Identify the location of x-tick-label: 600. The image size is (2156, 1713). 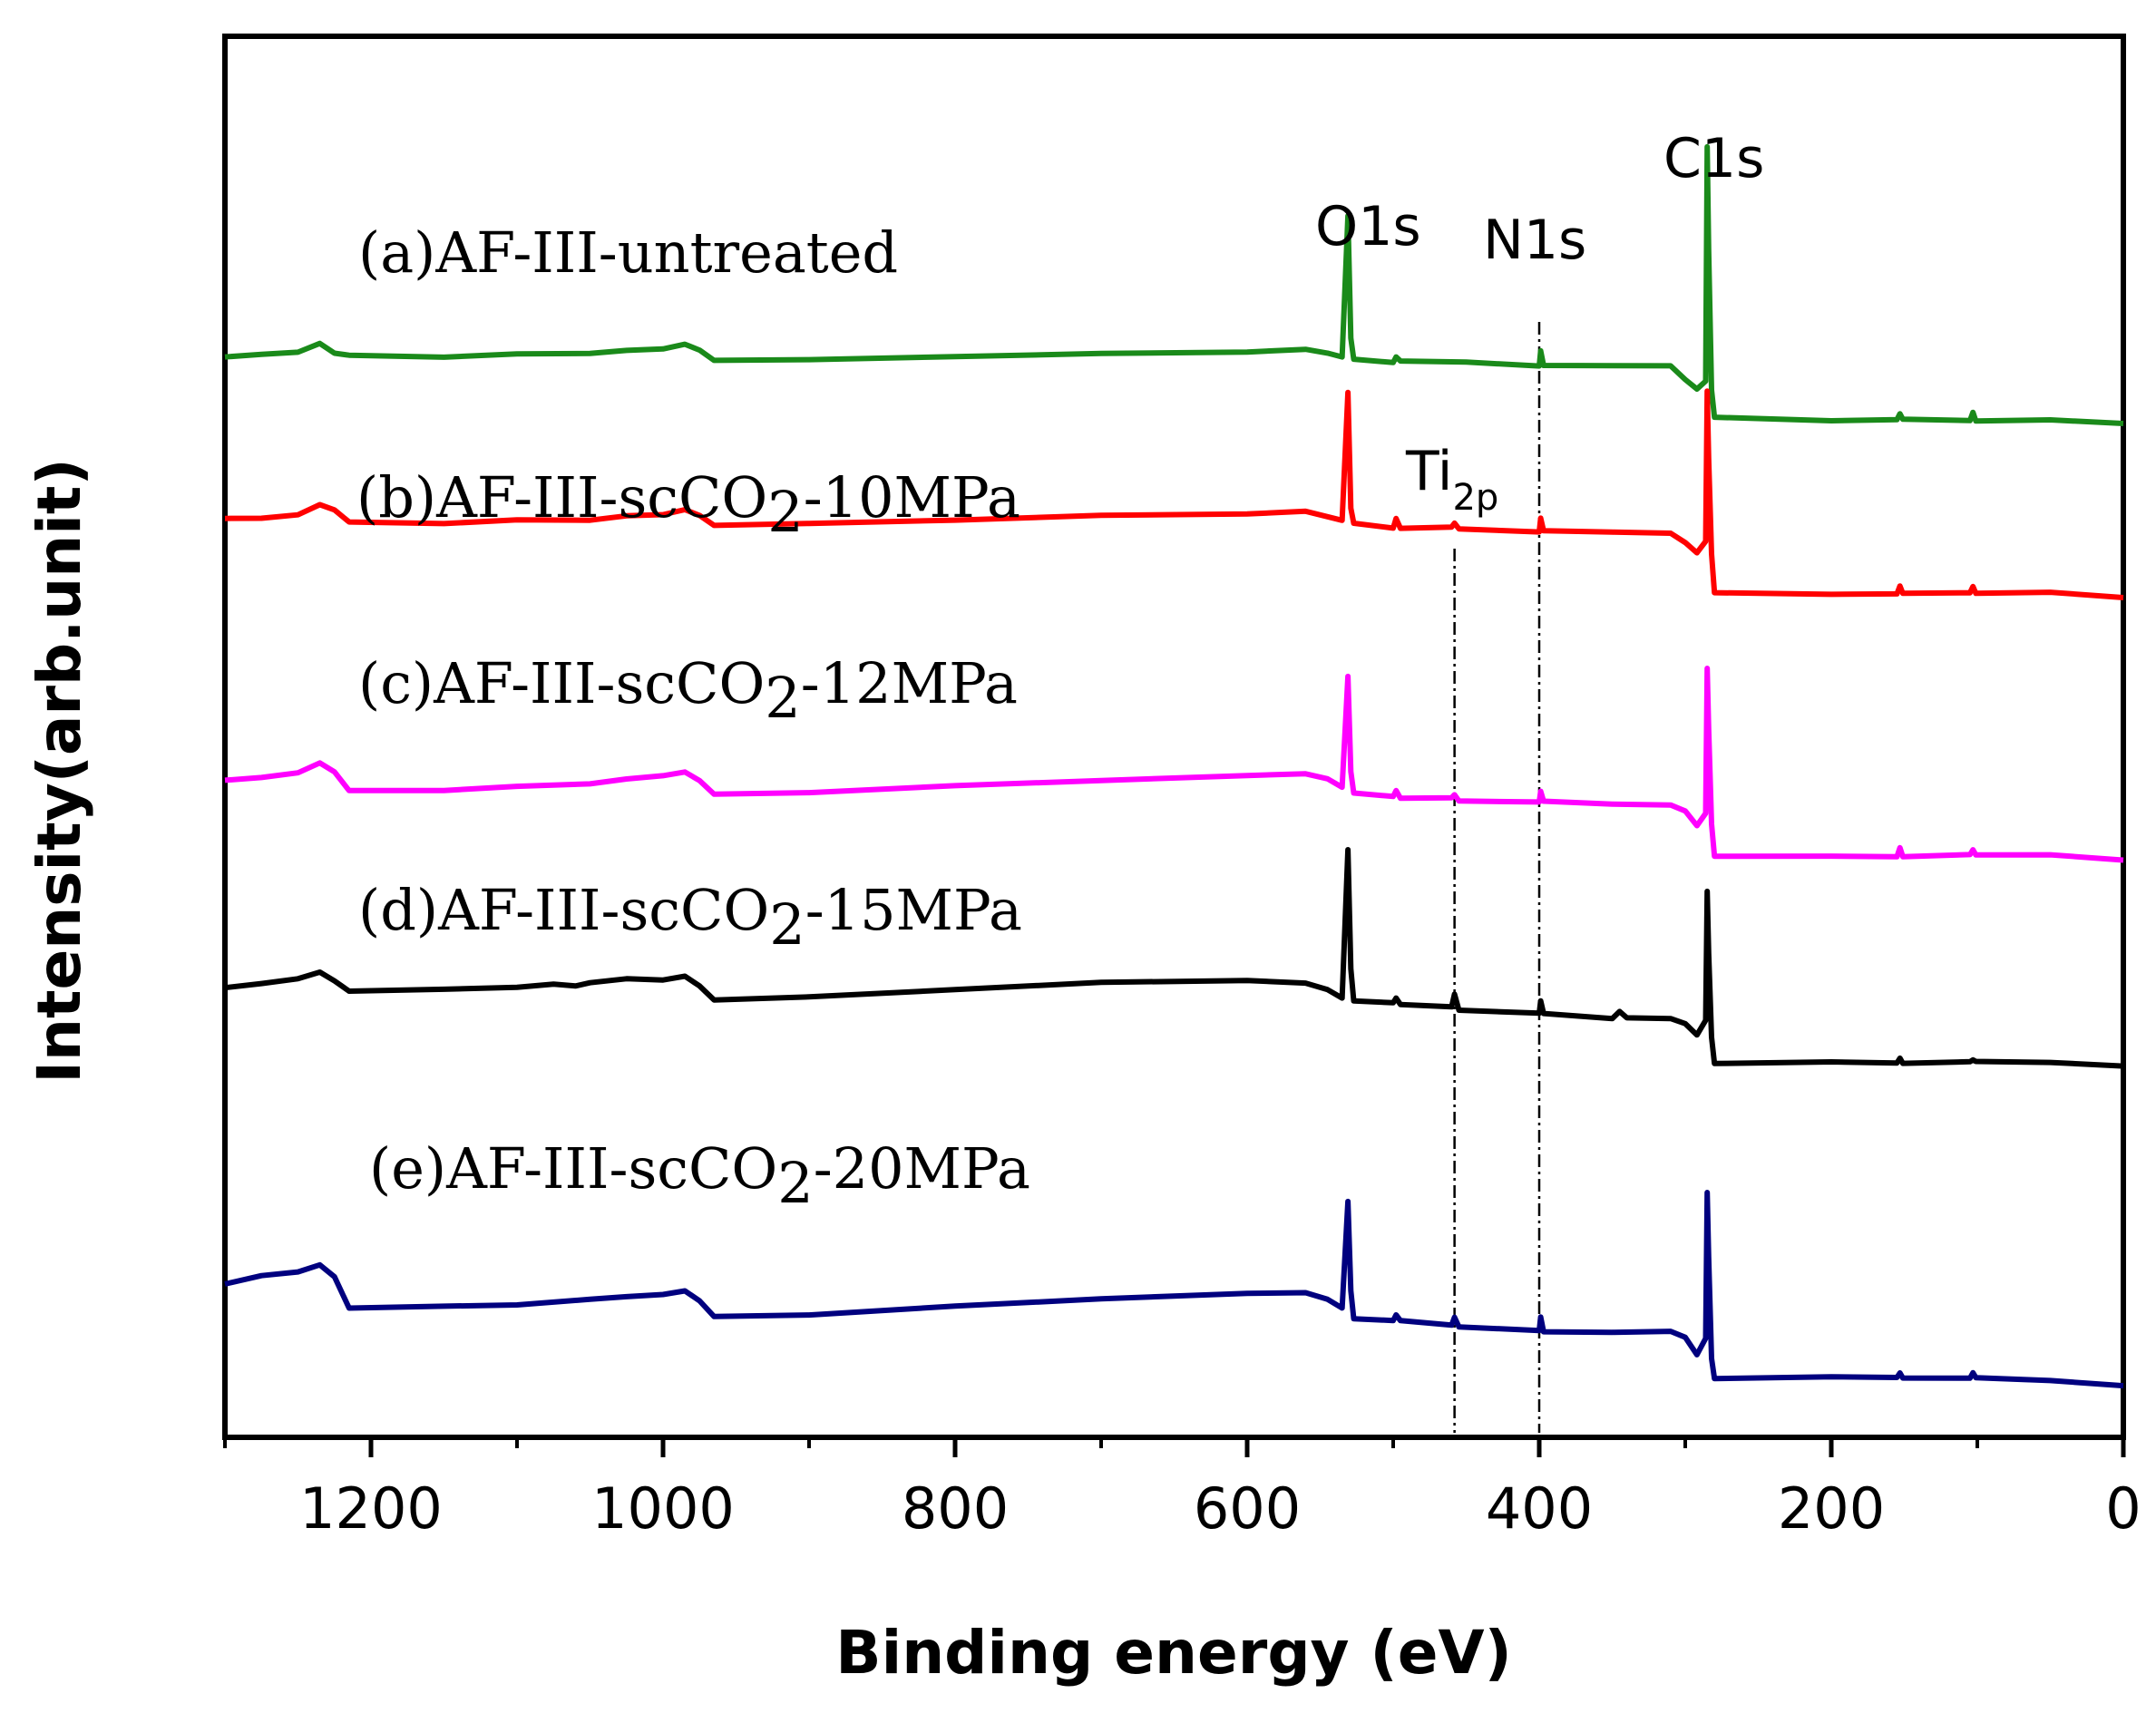
(1247, 1508).